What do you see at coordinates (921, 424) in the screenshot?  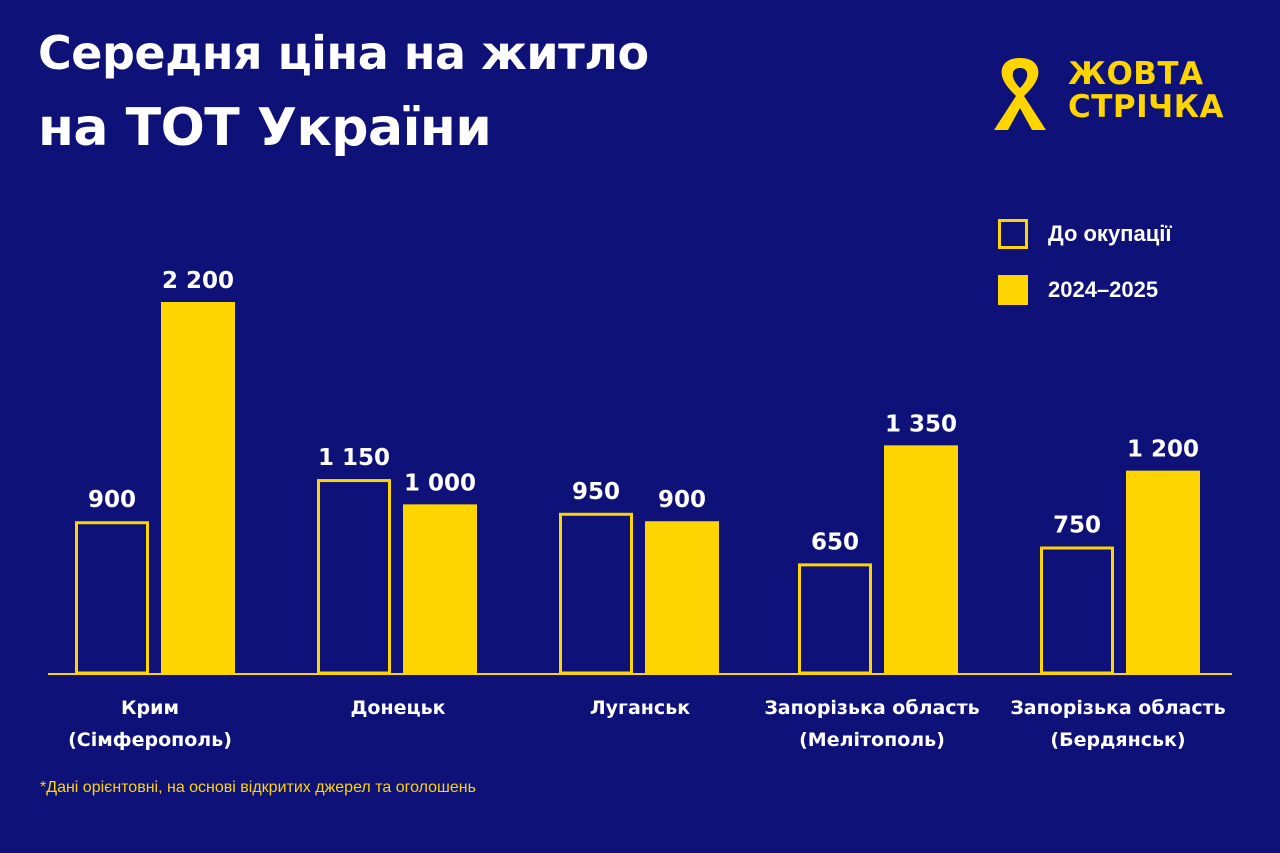 I see `data-label-2024-2025-3: 1 350` at bounding box center [921, 424].